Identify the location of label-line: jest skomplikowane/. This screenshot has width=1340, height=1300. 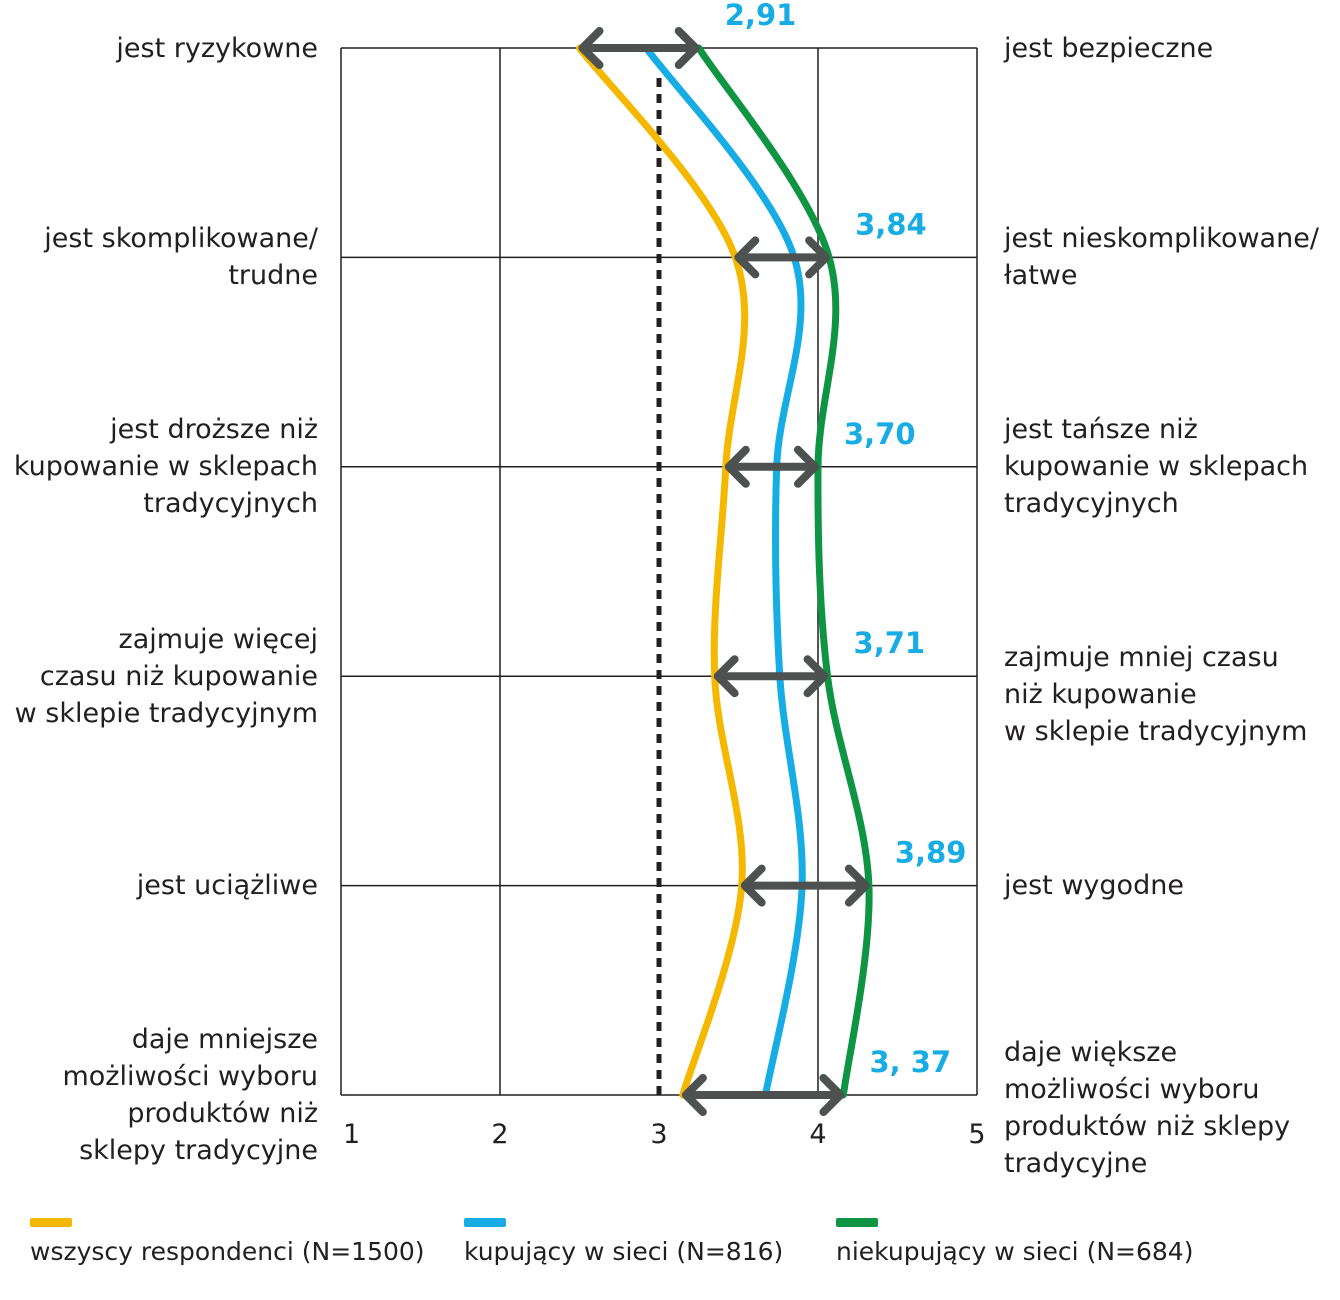
(181, 238).